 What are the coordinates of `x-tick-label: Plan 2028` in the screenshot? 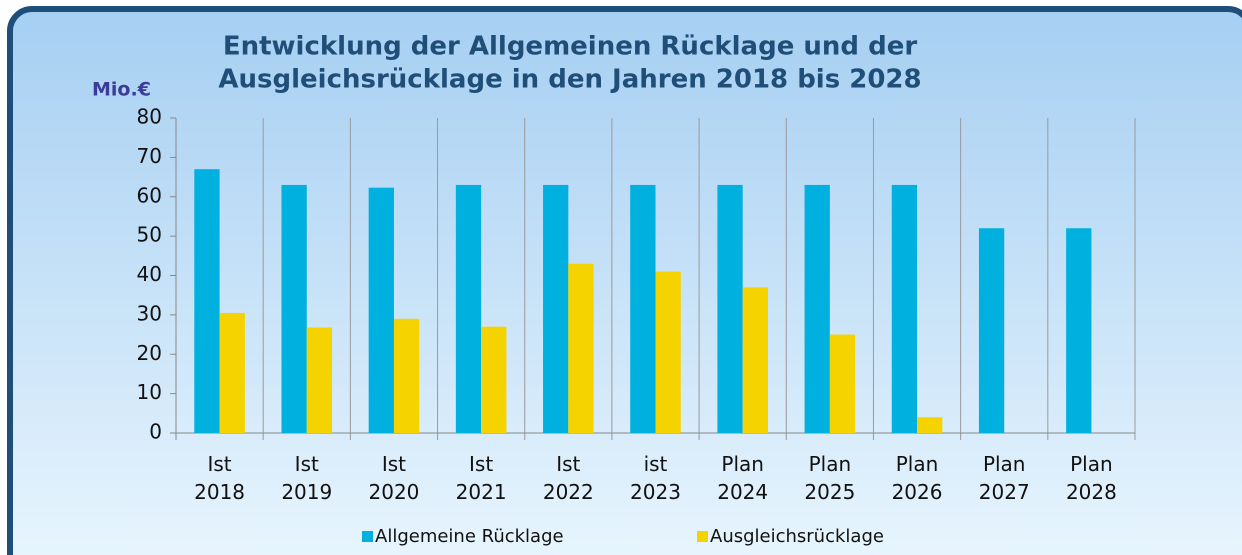 It's located at (1091, 478).